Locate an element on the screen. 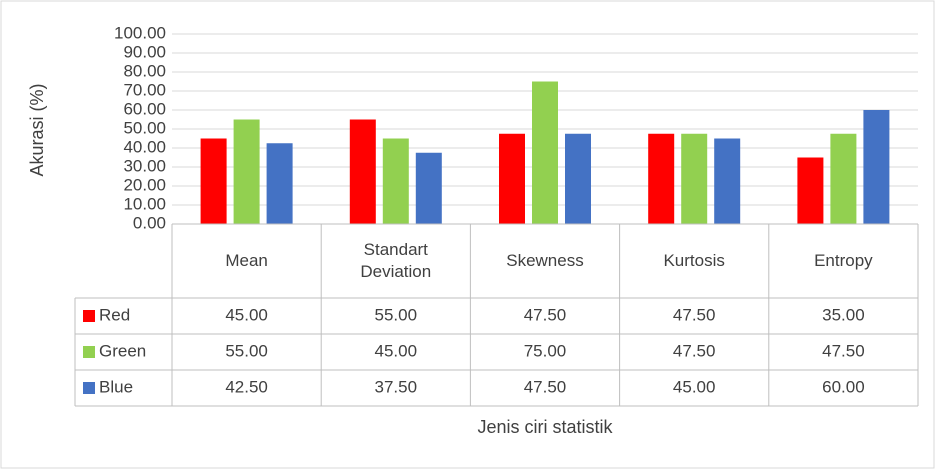  table-value: 42.50 is located at coordinates (246, 386).